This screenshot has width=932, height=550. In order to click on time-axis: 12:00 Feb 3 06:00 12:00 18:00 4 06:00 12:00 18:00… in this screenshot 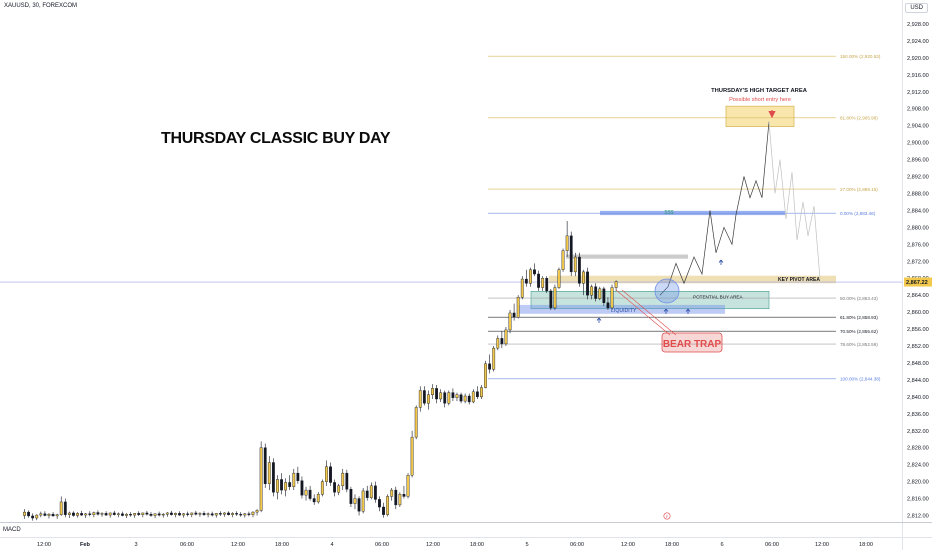, I will do `click(455, 545)`.